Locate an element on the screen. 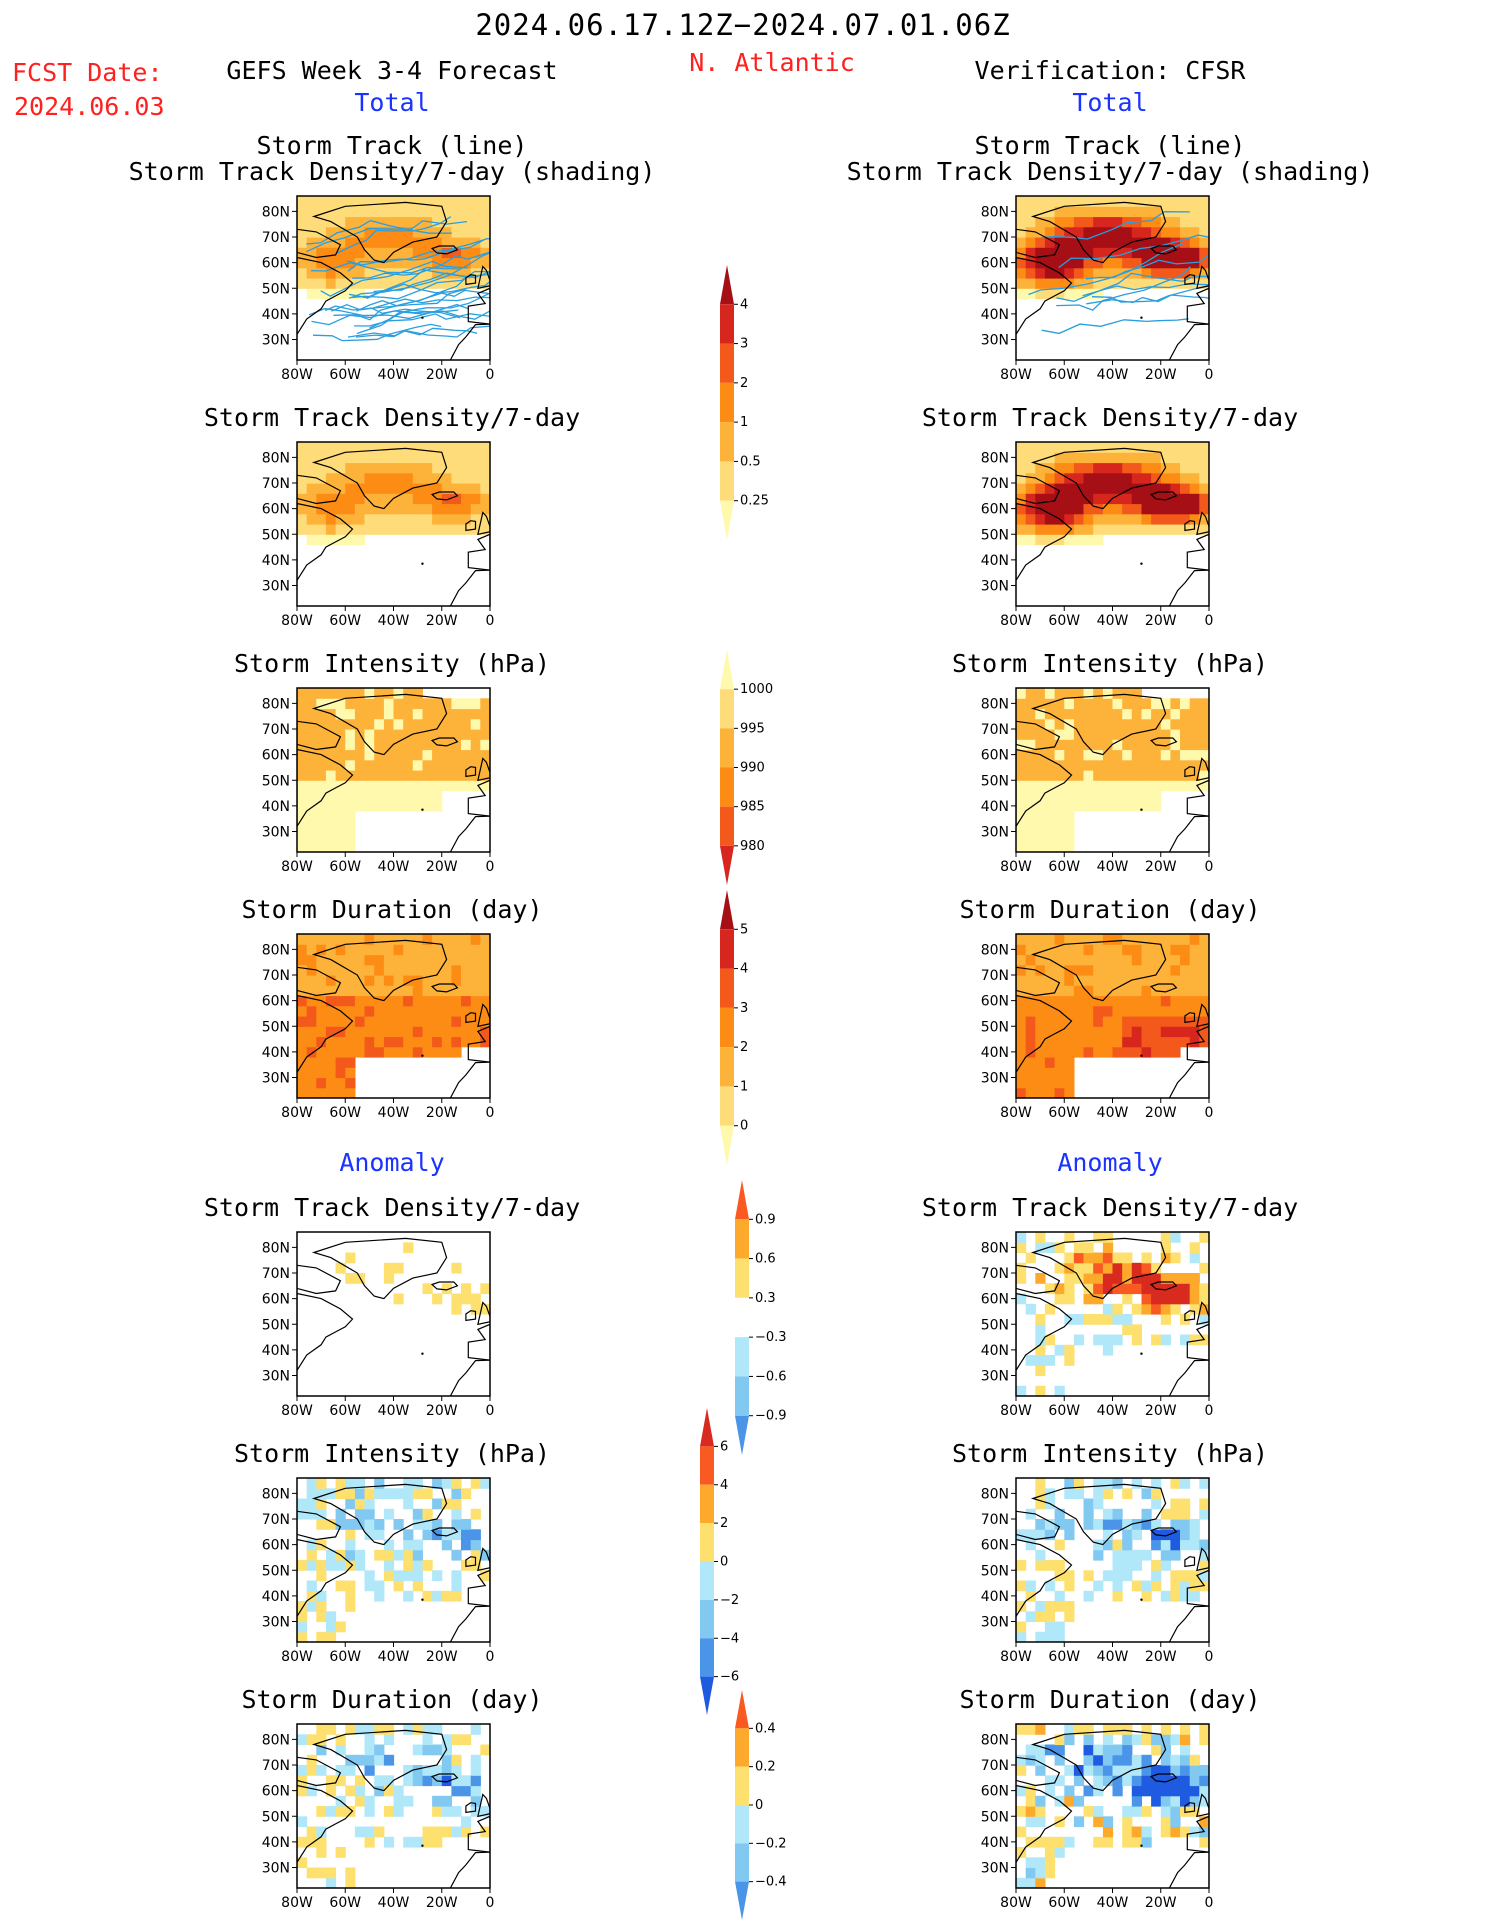 The height and width of the screenshot is (1925, 1487). fcst-date-value: 2024.06.03 is located at coordinates (89, 106).